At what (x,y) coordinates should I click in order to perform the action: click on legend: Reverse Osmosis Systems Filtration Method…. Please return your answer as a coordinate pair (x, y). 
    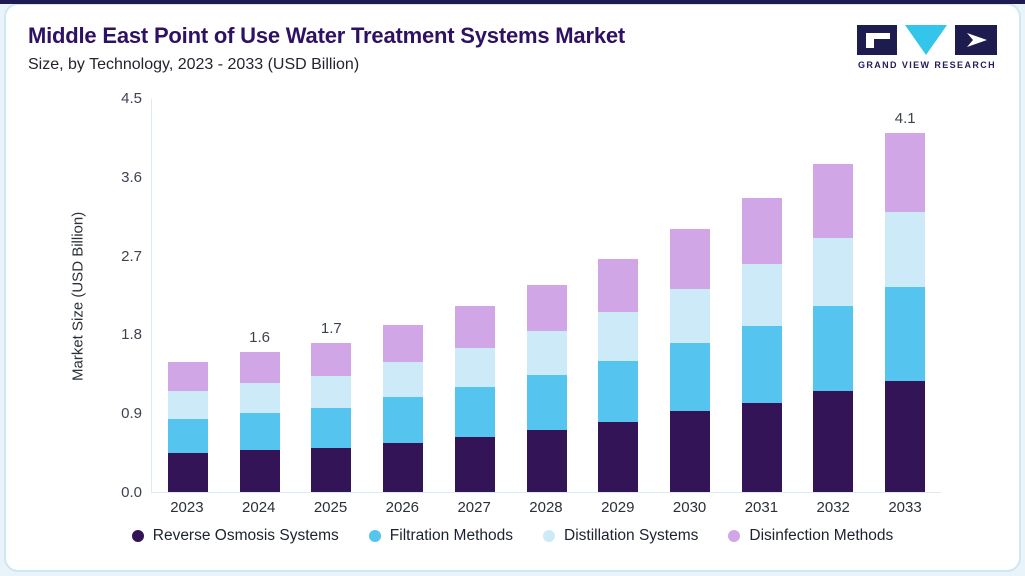
    Looking at the image, I should click on (512, 536).